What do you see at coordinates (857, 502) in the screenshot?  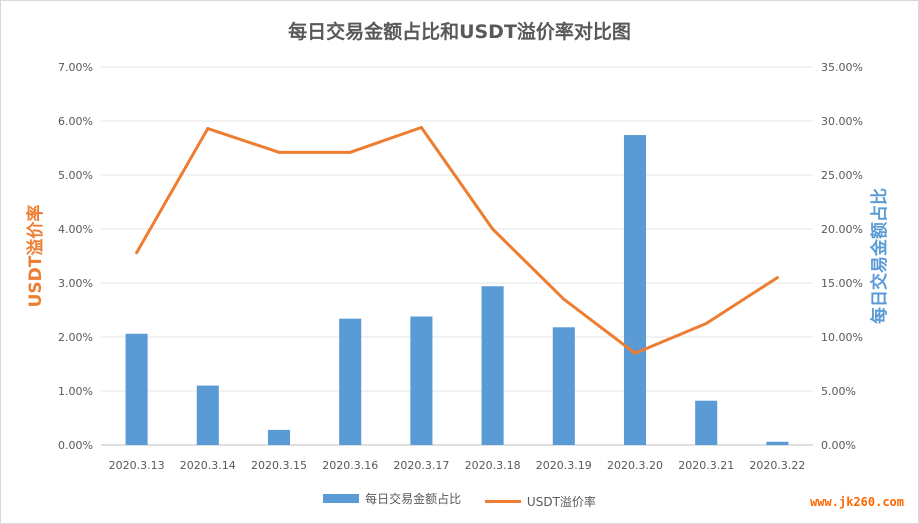 I see `site-watermark: www.jk260.com` at bounding box center [857, 502].